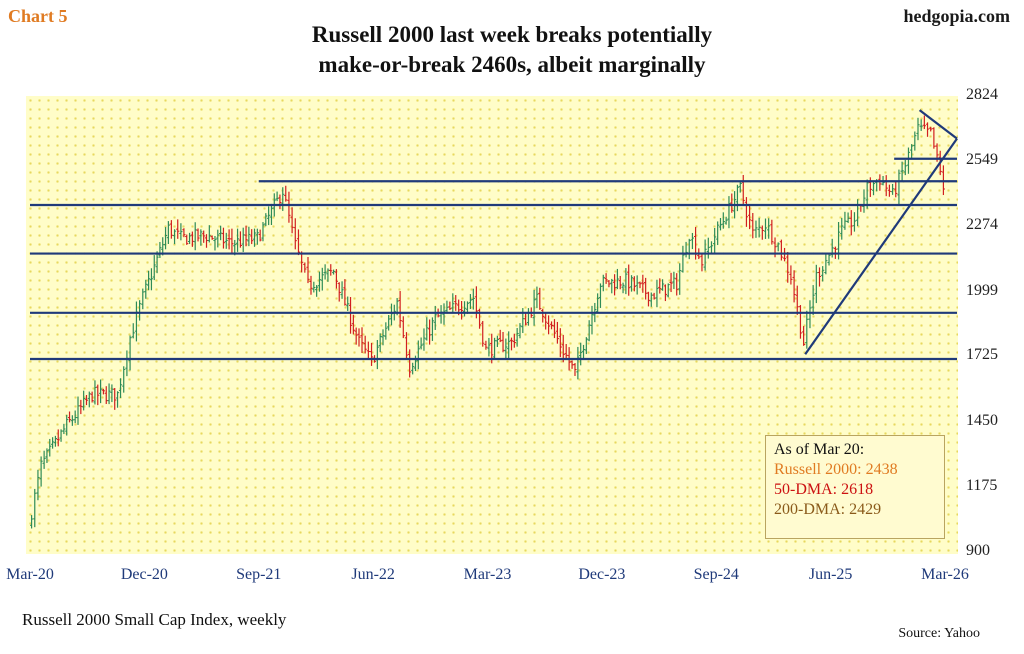 The image size is (1024, 654). What do you see at coordinates (982, 225) in the screenshot?
I see `y-tick-label: 2274` at bounding box center [982, 225].